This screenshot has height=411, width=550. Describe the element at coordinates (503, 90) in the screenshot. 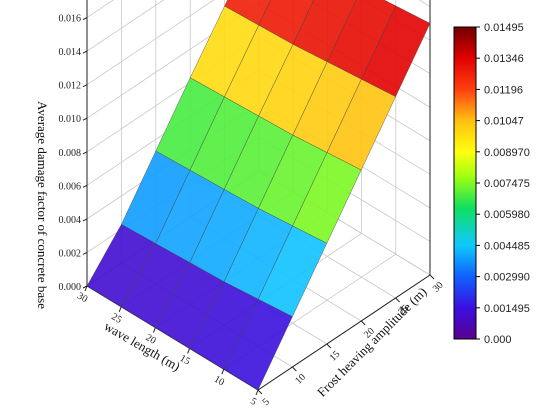

I see `colorbar-tick-label: 0.01196` at that location.